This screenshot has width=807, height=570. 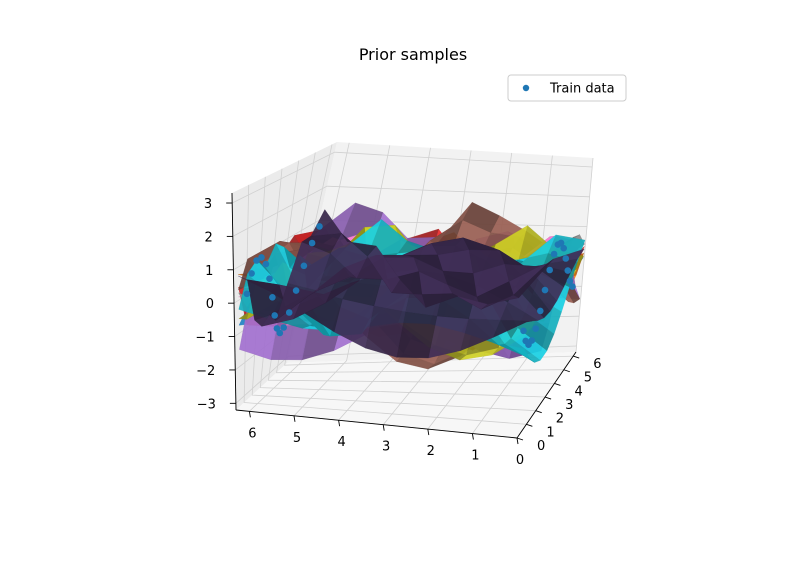 What do you see at coordinates (546, 395) in the screenshot?
I see `y-axis-line` at bounding box center [546, 395].